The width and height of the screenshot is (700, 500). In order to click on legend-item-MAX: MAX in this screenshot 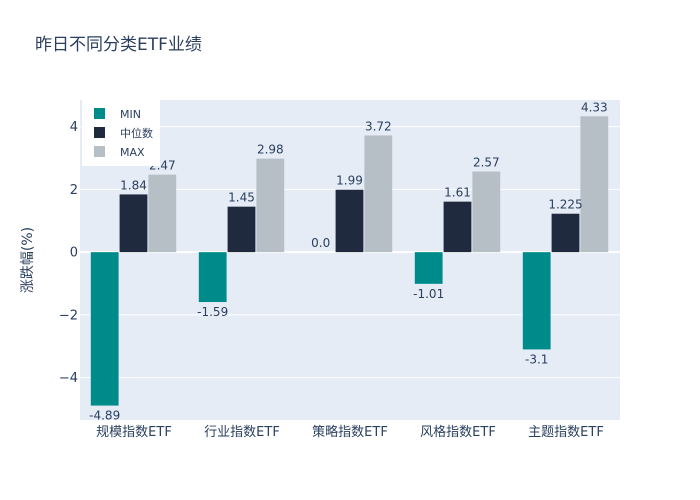, I will do `click(119, 152)`.